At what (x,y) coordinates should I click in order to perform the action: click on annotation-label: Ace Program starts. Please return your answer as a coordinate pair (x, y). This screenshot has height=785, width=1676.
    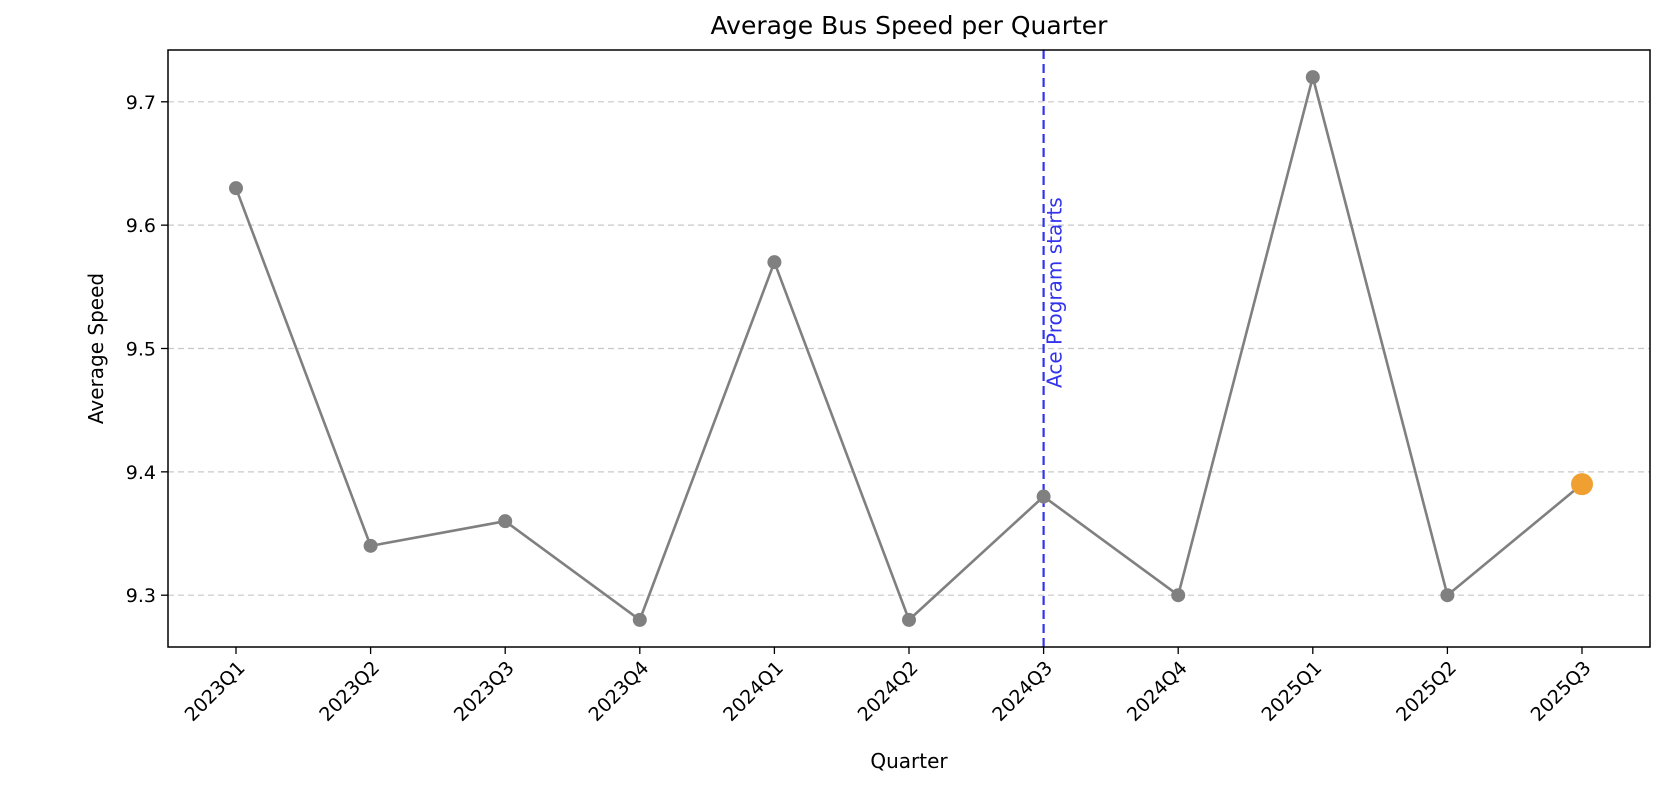
    Looking at the image, I should click on (1055, 292).